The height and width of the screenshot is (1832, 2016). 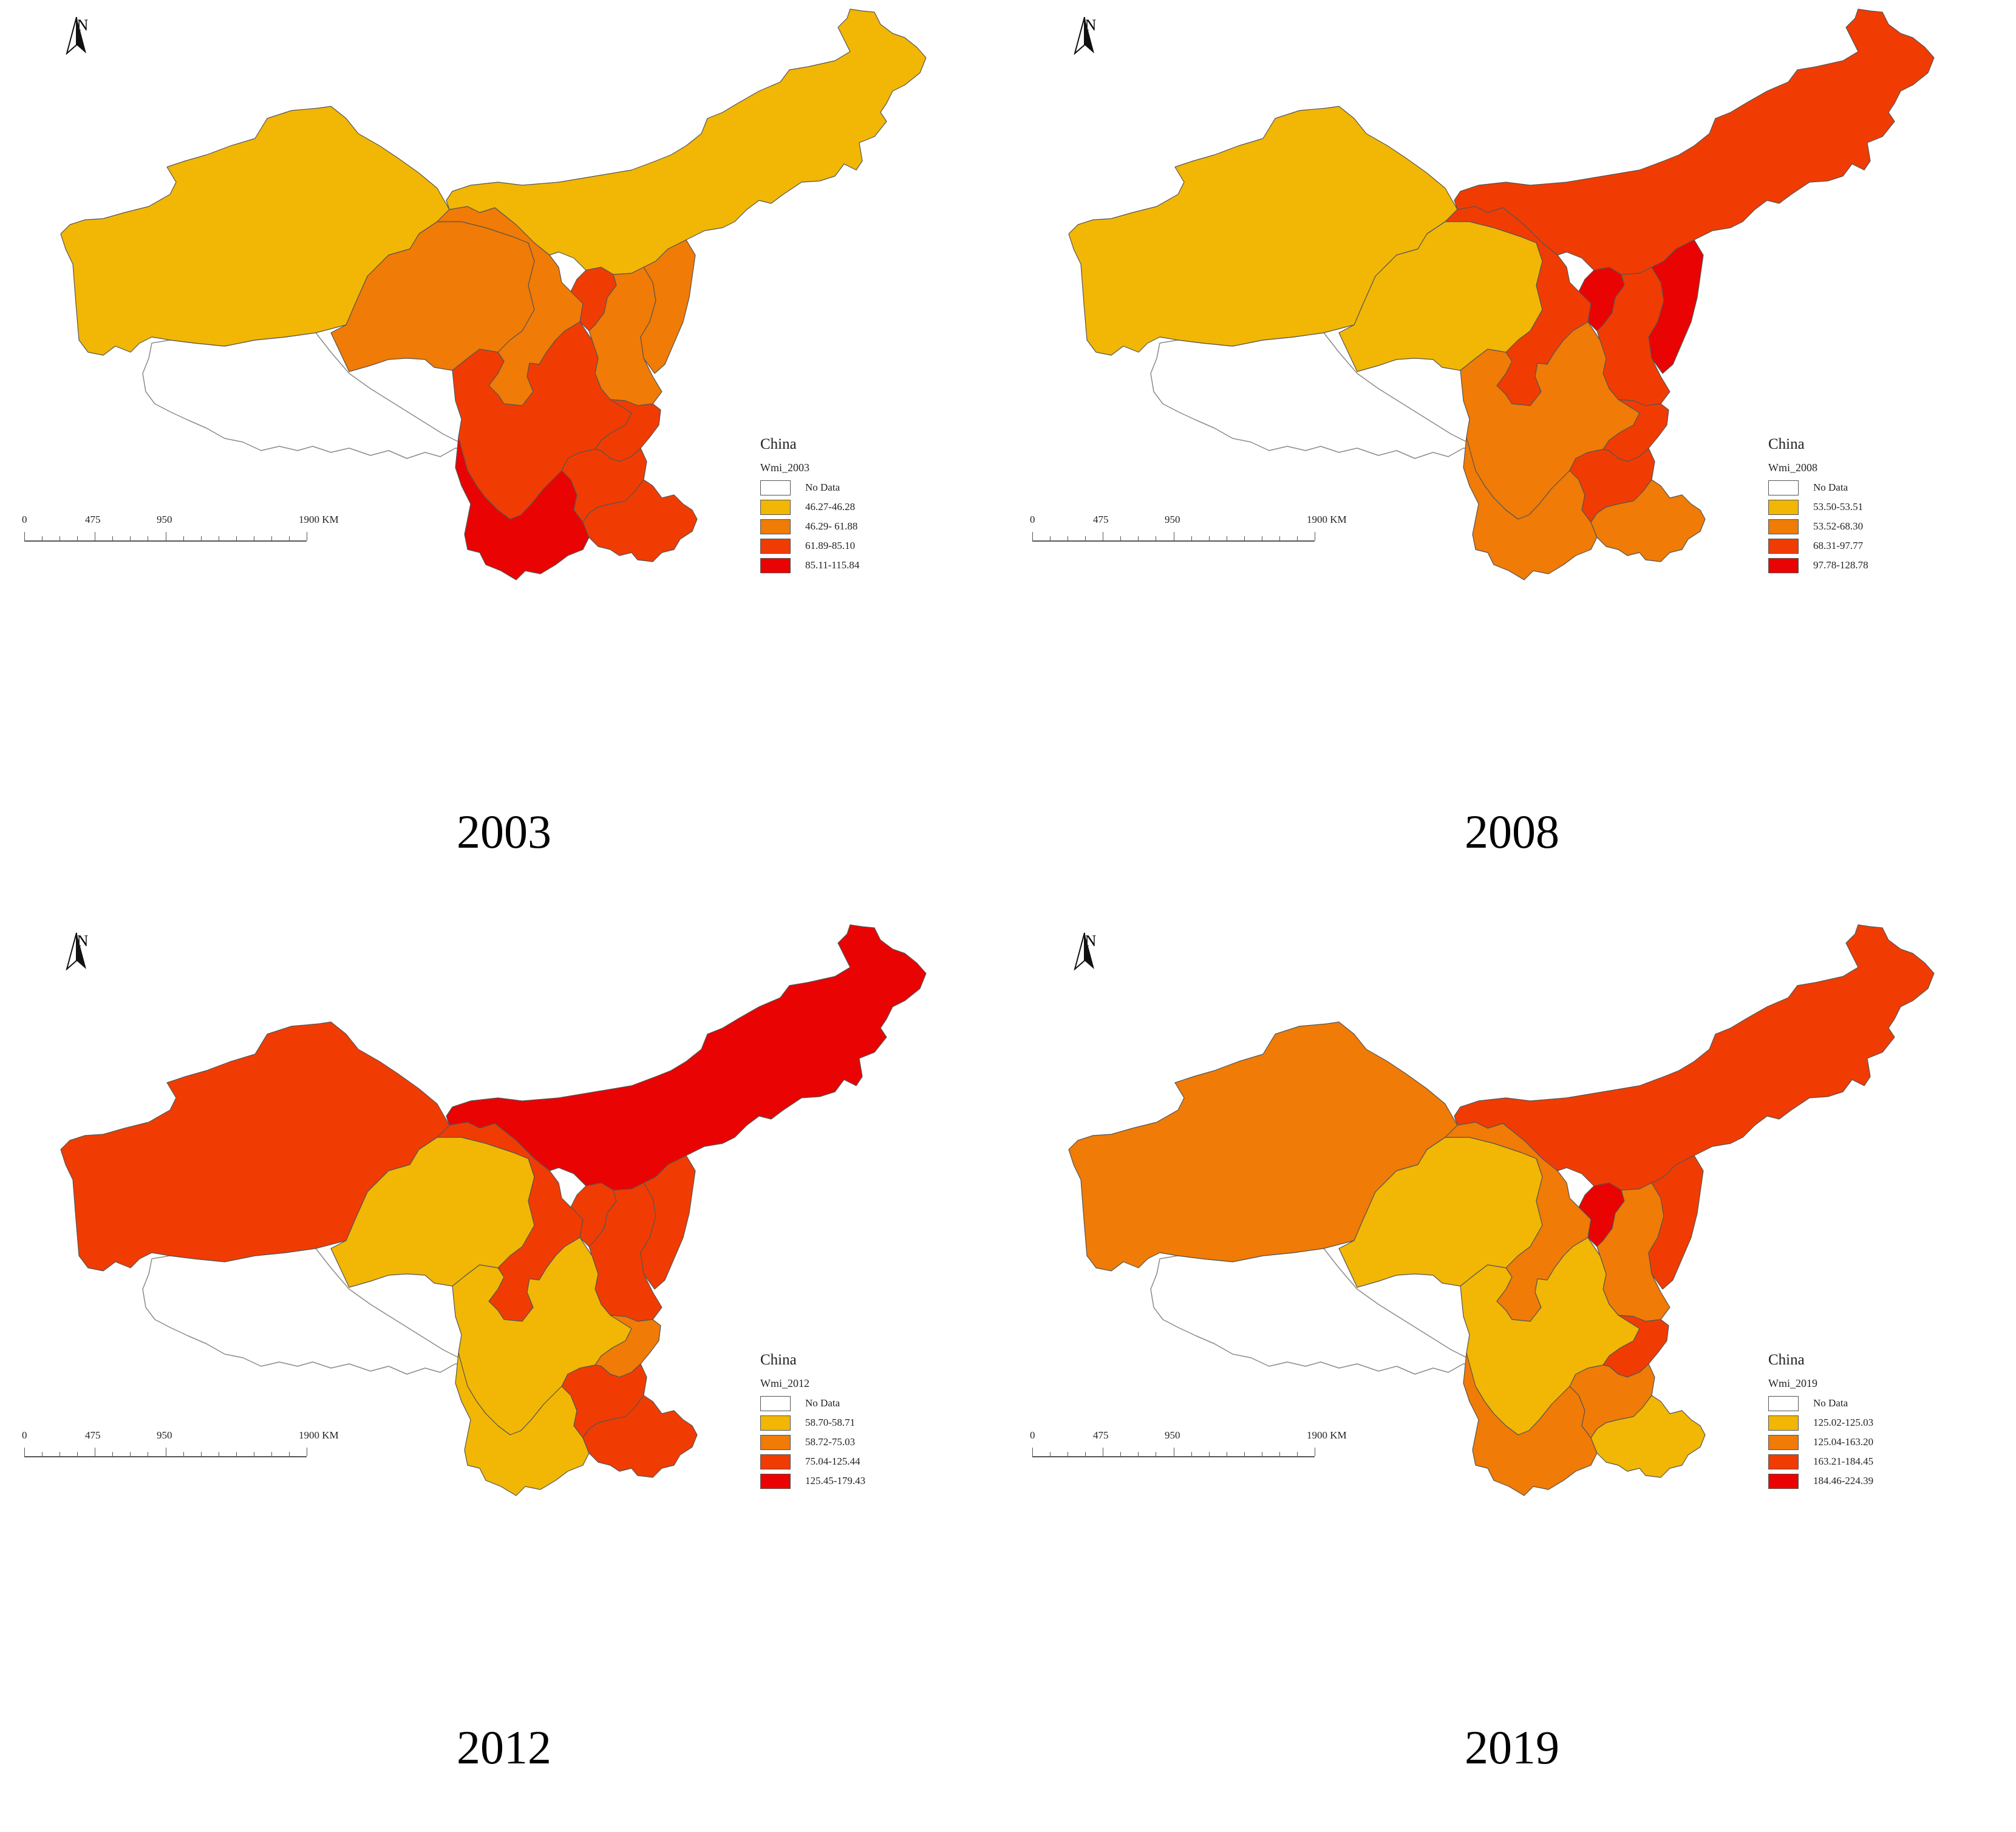 I want to click on legend-item: 46.27-46.28, so click(x=809, y=507).